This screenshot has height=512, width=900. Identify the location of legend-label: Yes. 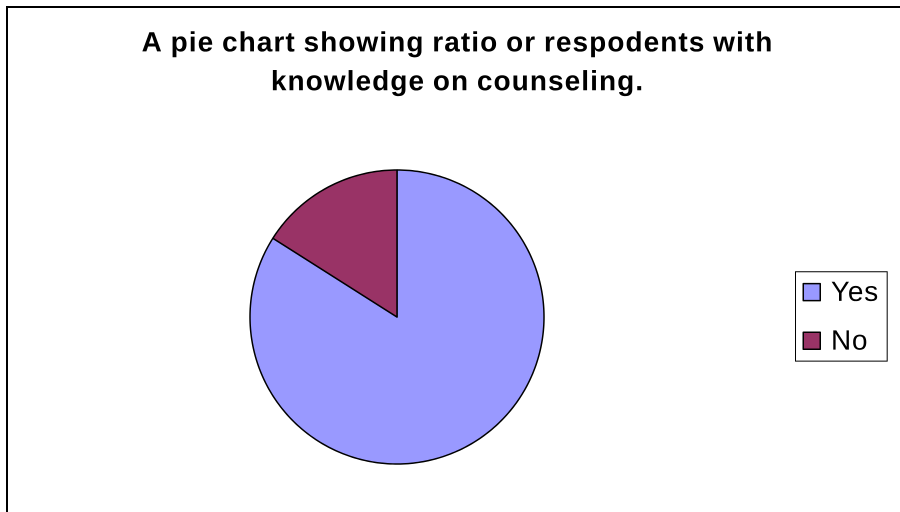
(855, 292).